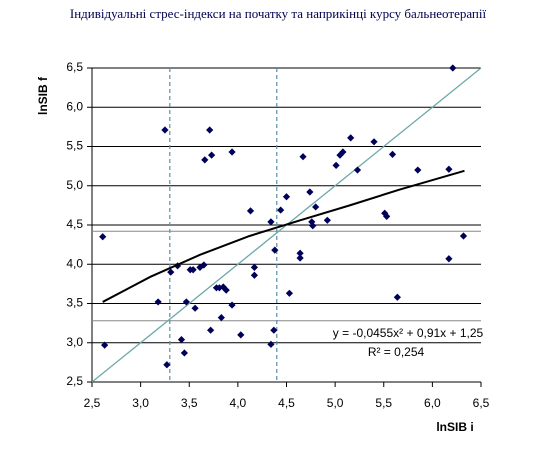 This screenshot has width=555, height=465. Describe the element at coordinates (74, 106) in the screenshot. I see `y-tick-label: 6,0` at that location.